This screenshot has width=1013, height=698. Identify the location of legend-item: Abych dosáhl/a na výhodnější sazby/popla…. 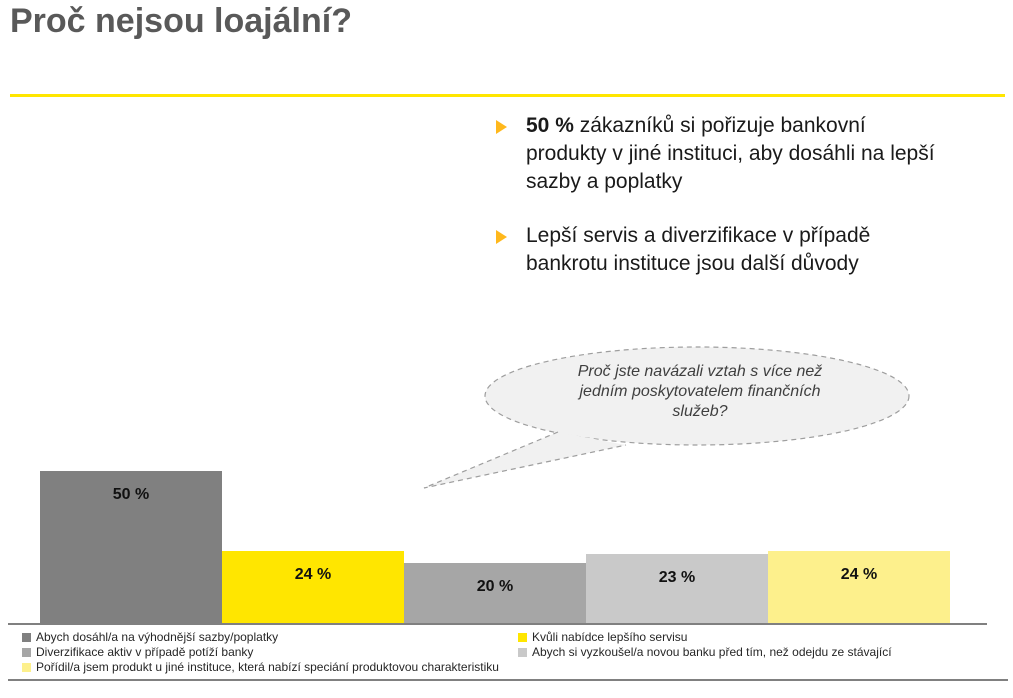
(266, 637).